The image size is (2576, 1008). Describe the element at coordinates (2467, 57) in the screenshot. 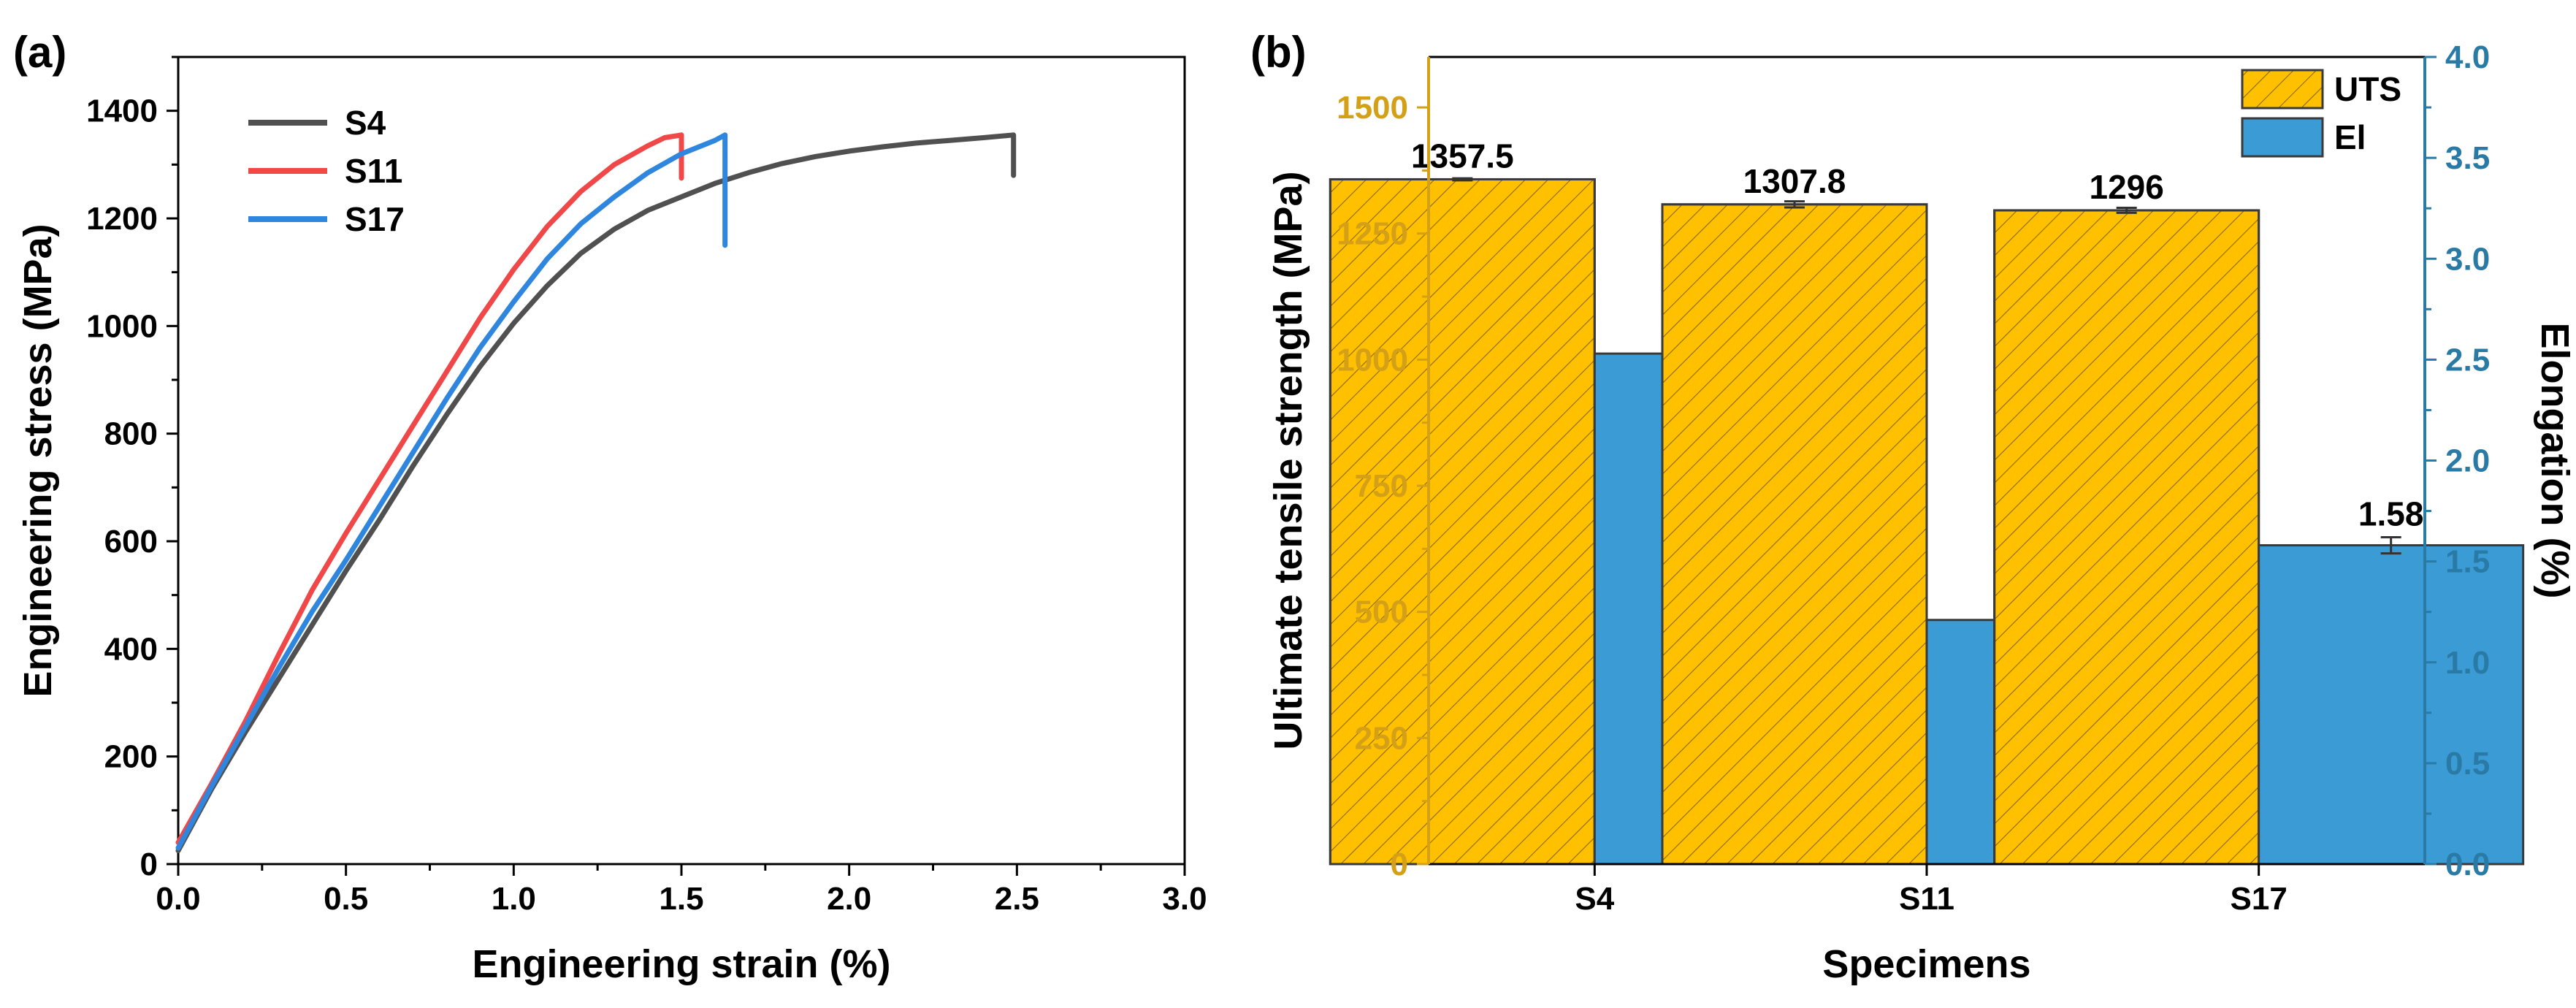

I see `right-tick-label: 4.0` at that location.